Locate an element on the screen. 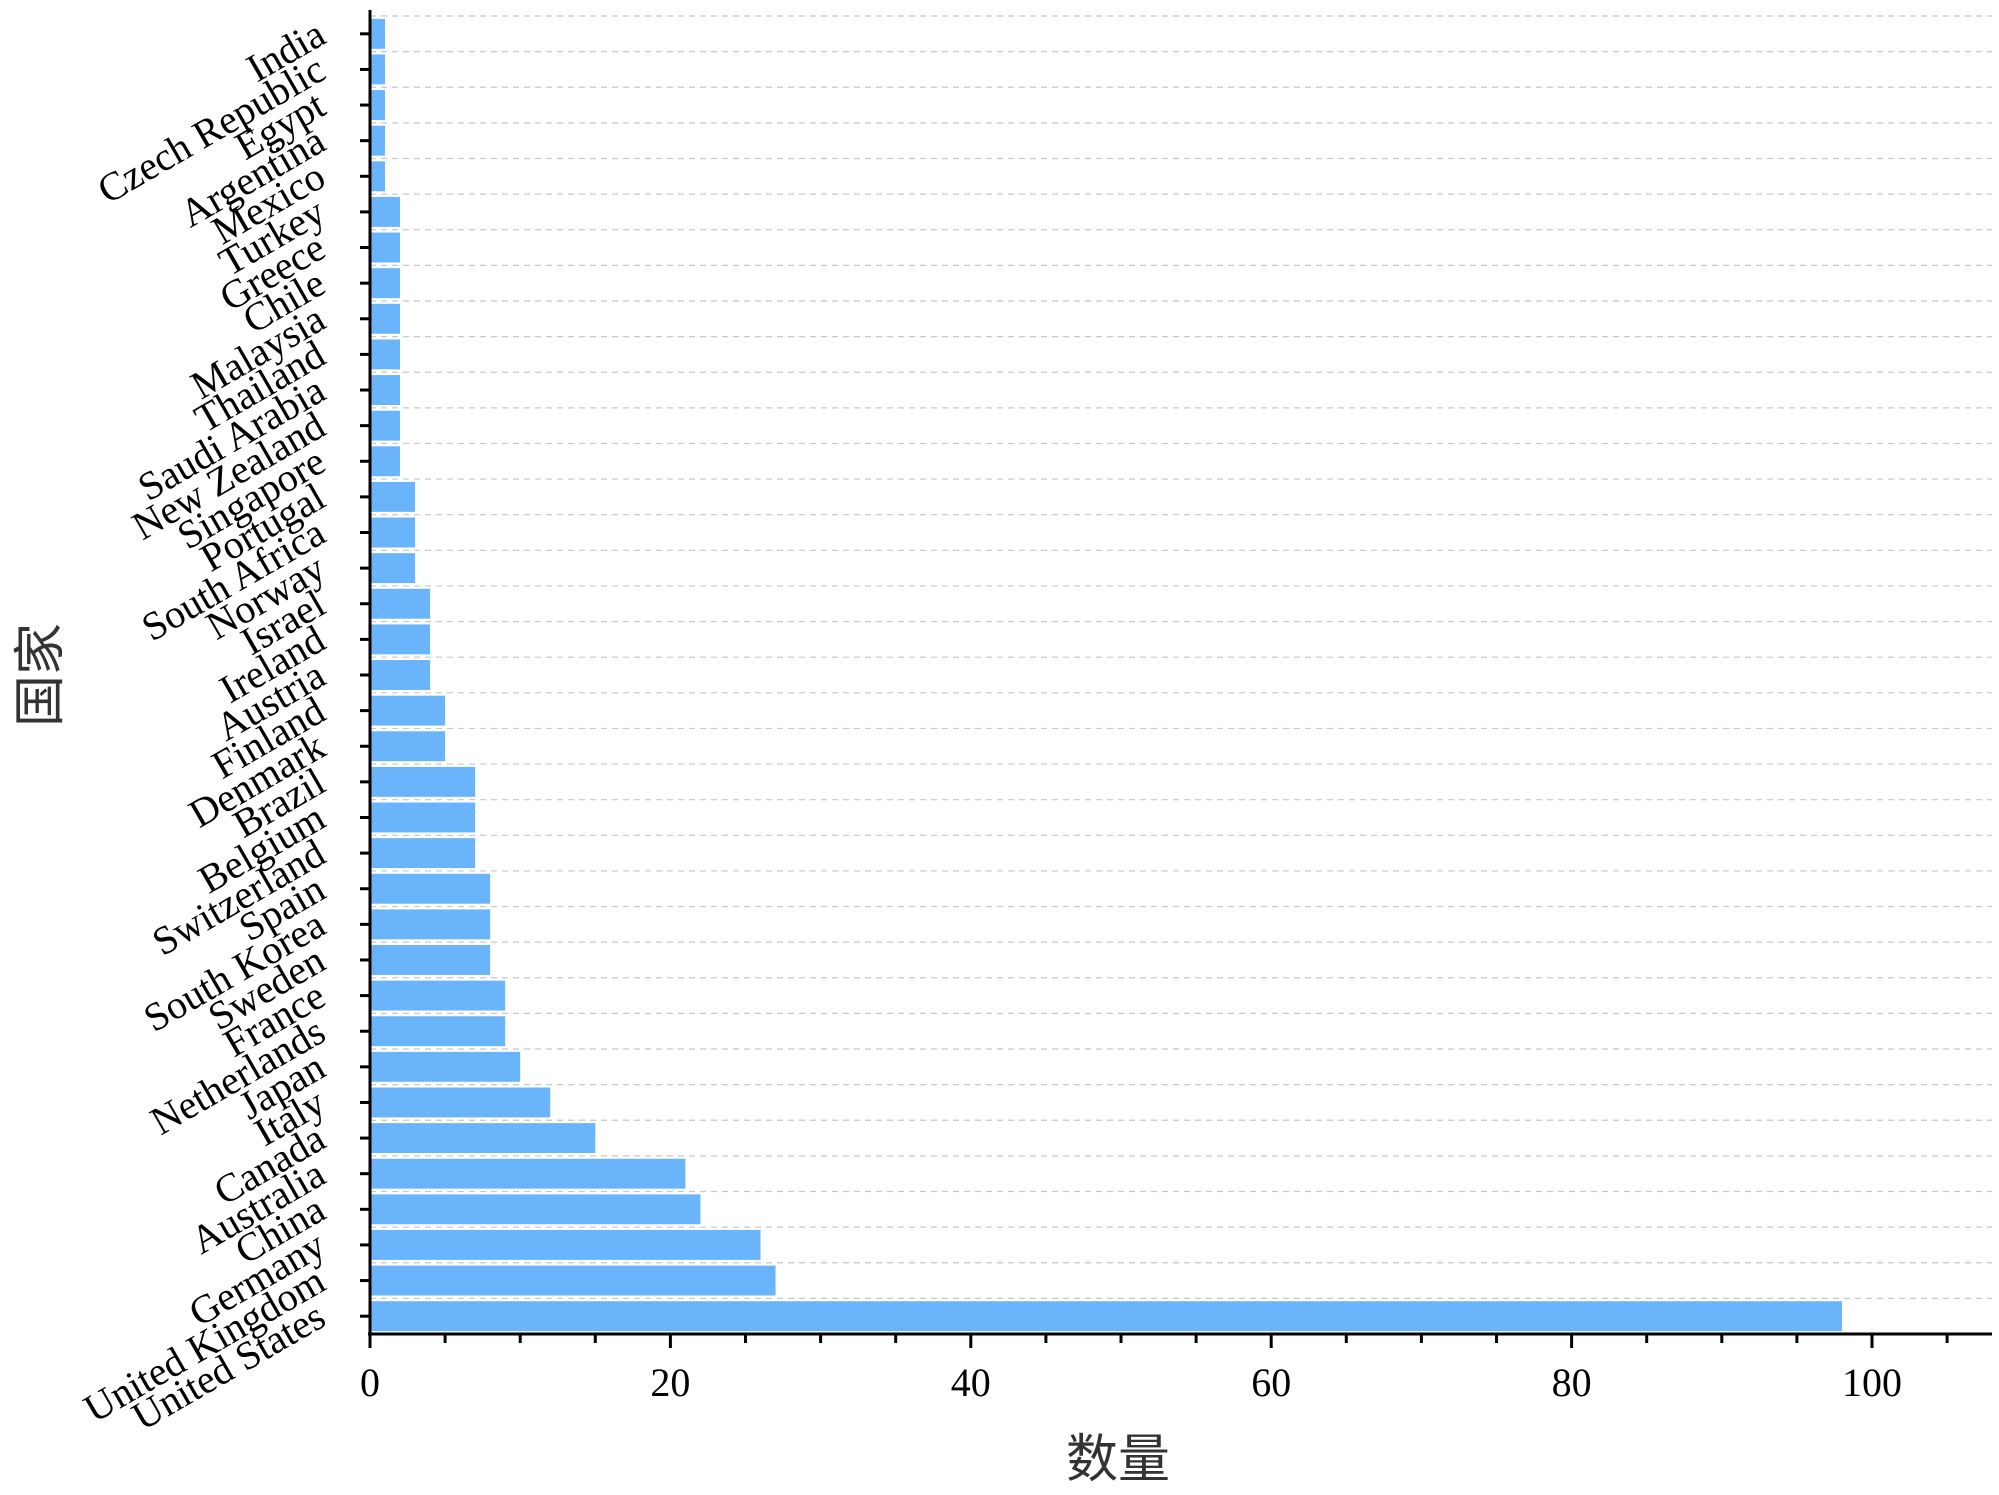  bar-australia is located at coordinates (528, 1173).